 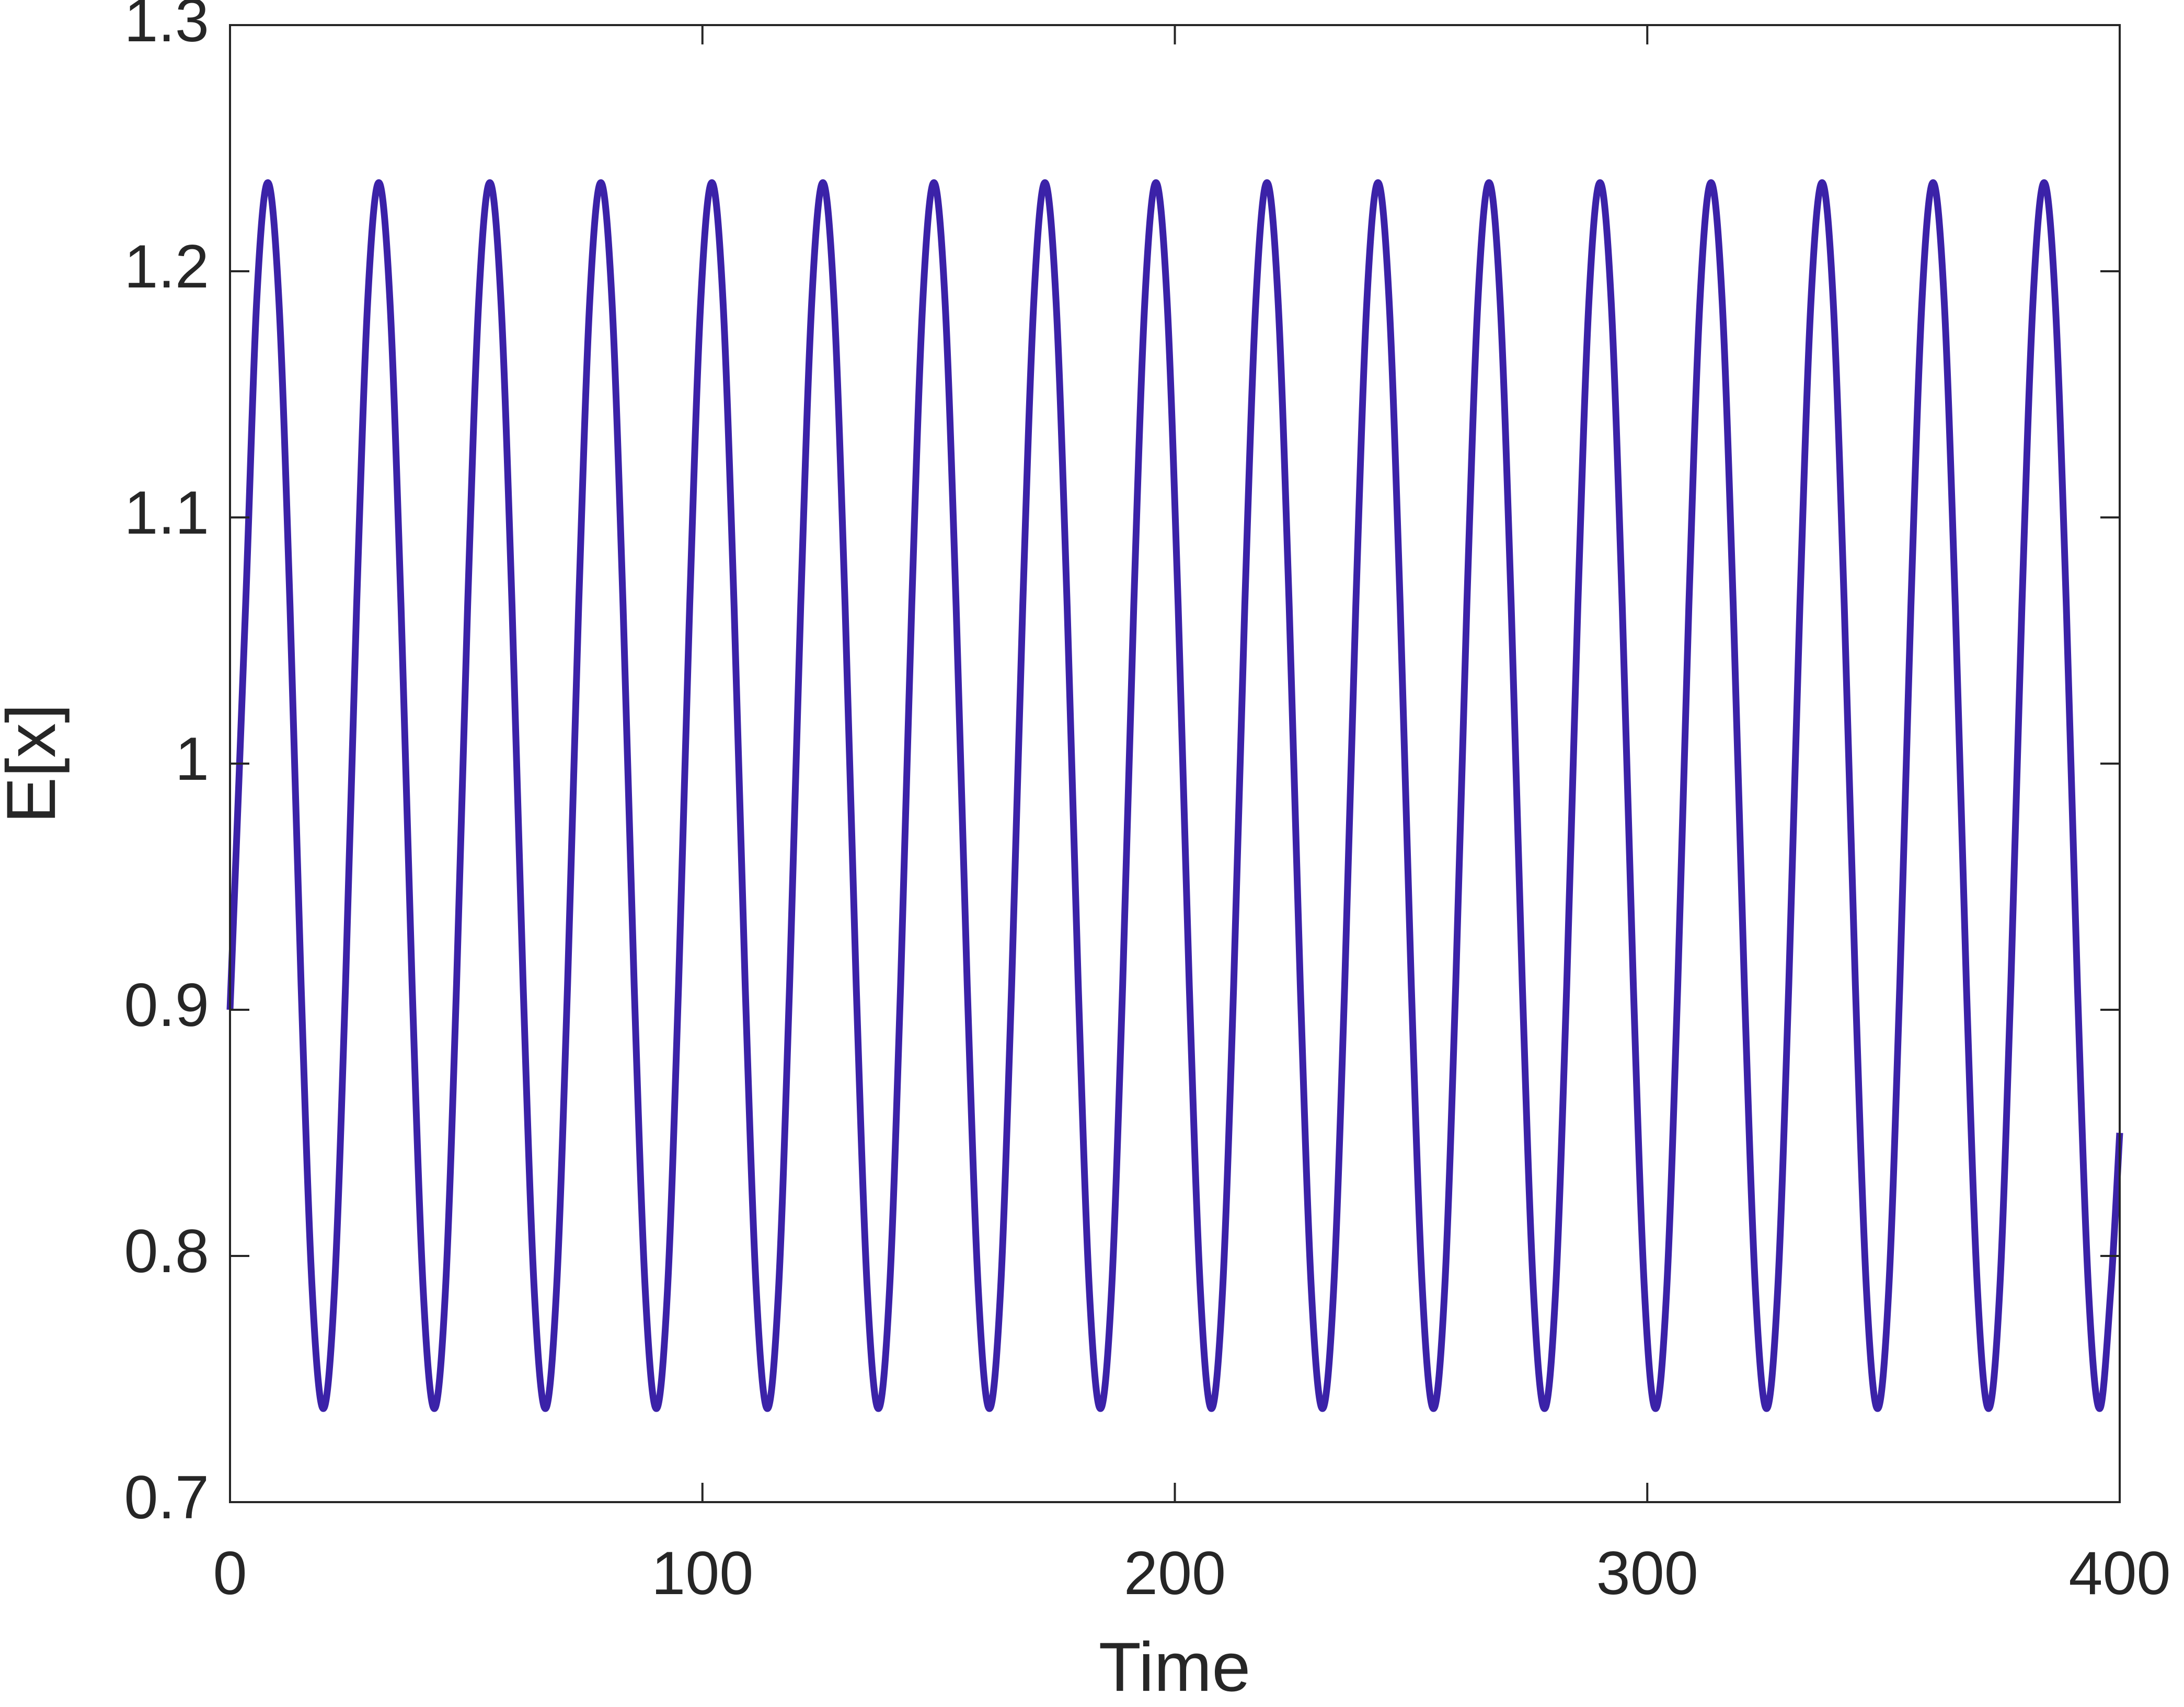 What do you see at coordinates (166, 512) in the screenshot?
I see `y-tick-label: 1.1` at bounding box center [166, 512].